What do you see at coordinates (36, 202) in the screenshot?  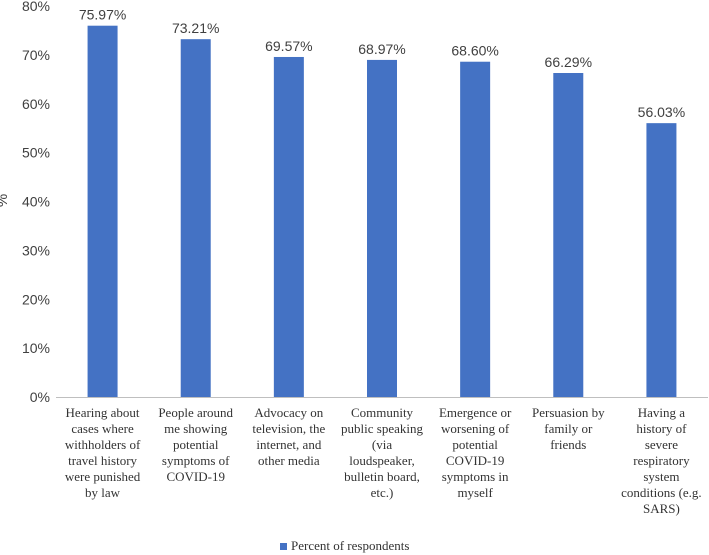 I see `y-tick-label: 40%` at bounding box center [36, 202].